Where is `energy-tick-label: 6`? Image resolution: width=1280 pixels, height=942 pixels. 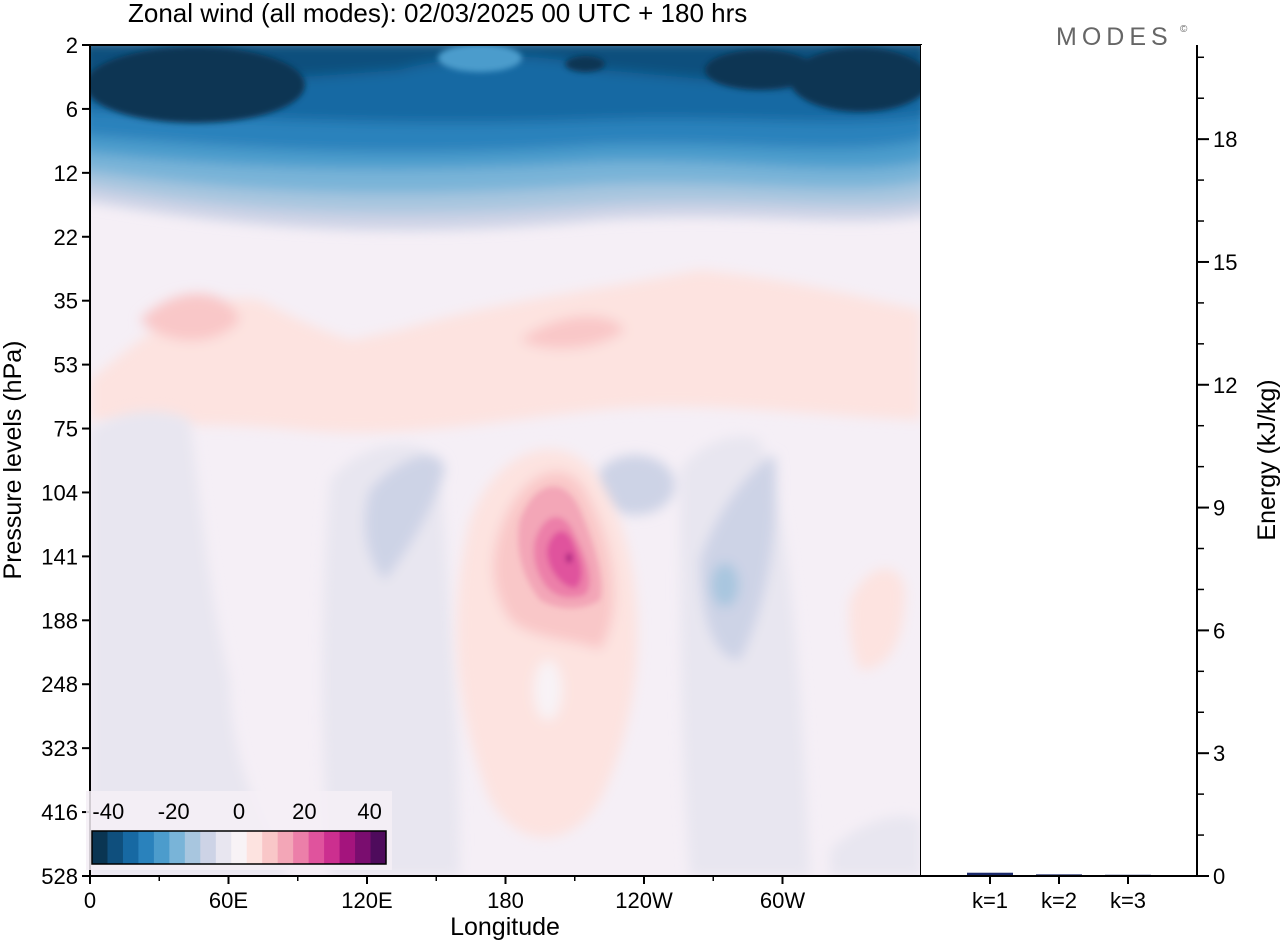 energy-tick-label: 6 is located at coordinates (1219, 630).